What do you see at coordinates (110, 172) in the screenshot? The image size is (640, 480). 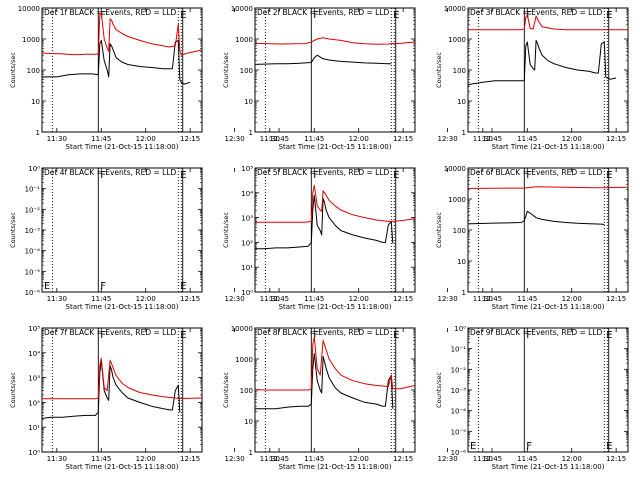 I see `panel-title: Det 4f BLACK = Events, RED = LLD` at bounding box center [110, 172].